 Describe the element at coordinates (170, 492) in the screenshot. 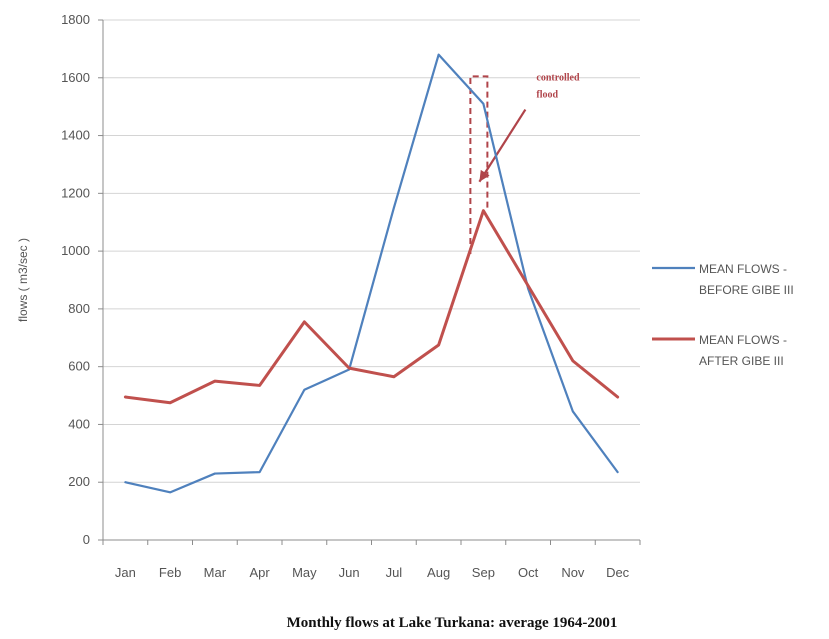

I see `series-1-point-feb` at that location.